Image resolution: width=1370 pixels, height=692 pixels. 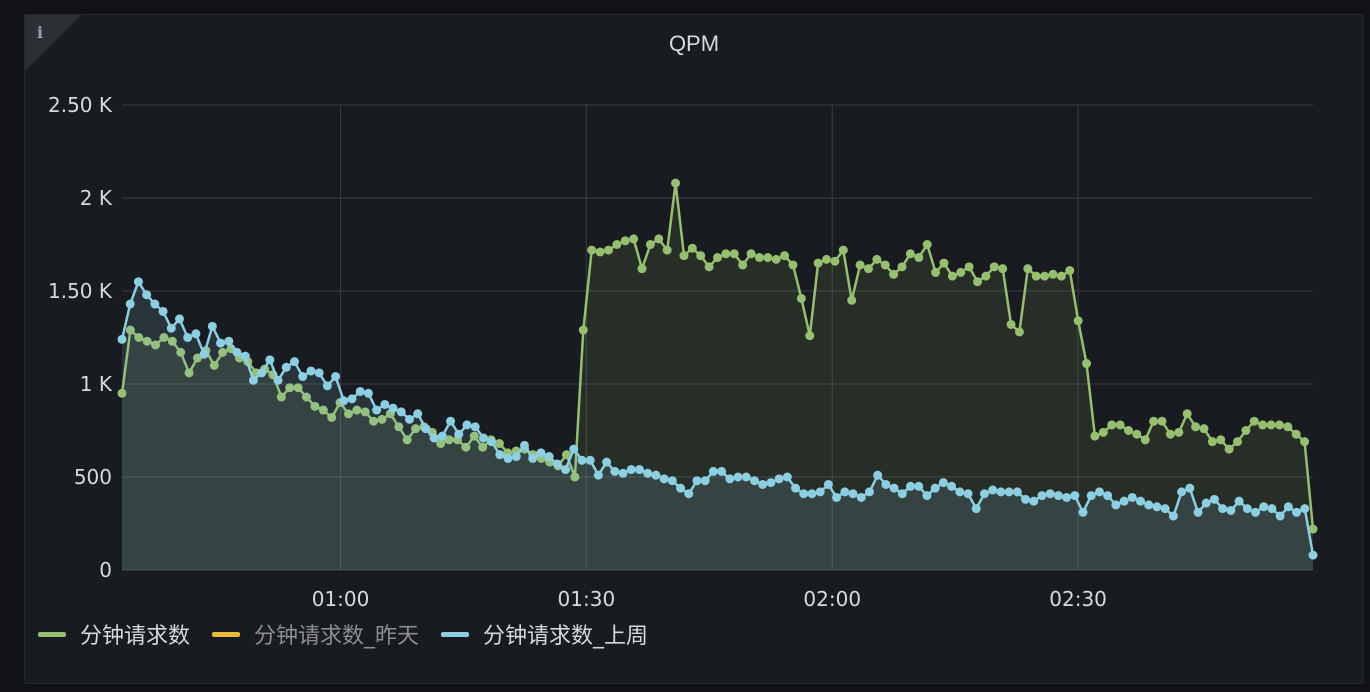 What do you see at coordinates (114, 634) in the screenshot?
I see `legend-item: 分钟请求数` at bounding box center [114, 634].